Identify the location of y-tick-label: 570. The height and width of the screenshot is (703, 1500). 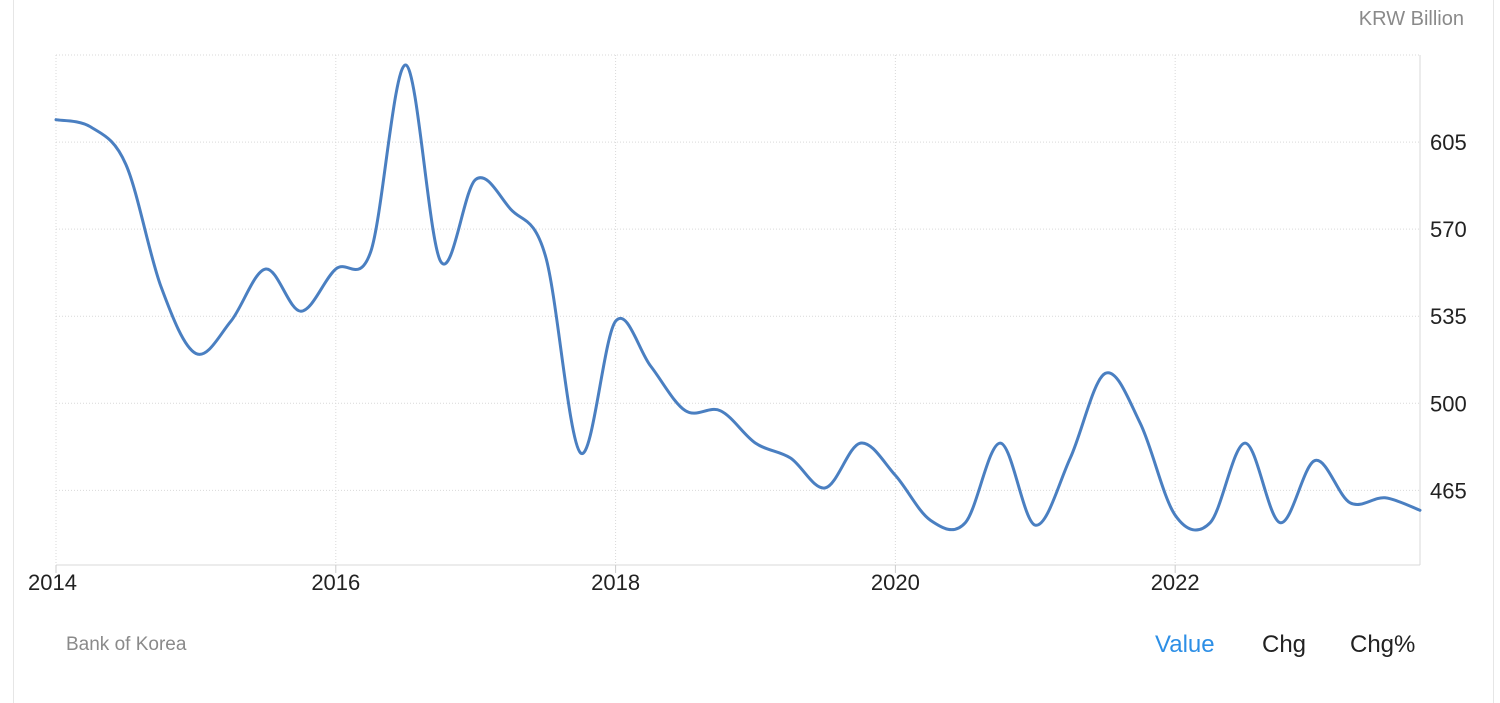
(1448, 229).